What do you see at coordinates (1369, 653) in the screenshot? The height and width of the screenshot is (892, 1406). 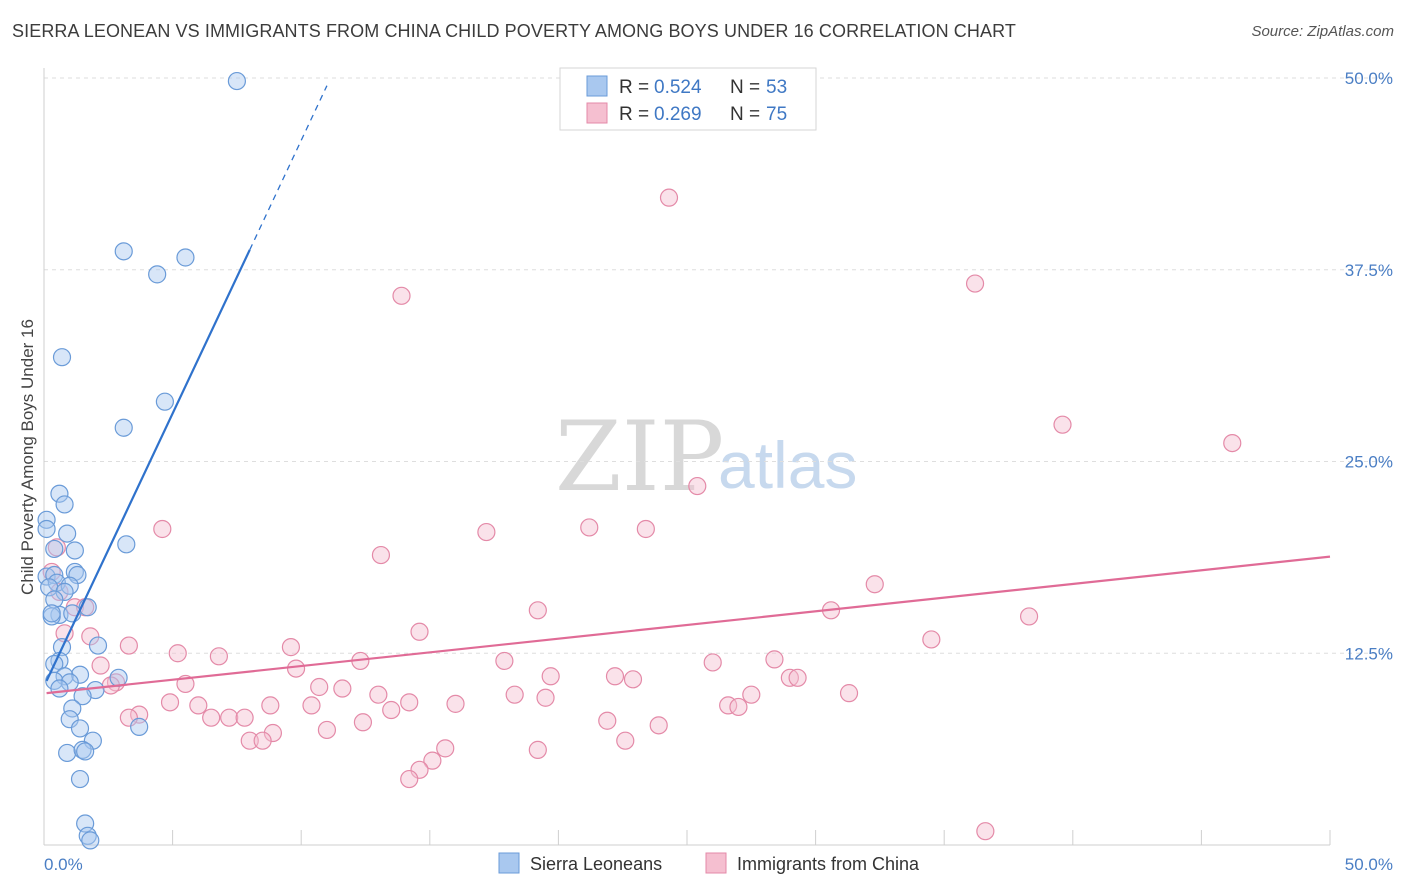 I see `y-tick-label-0: 12.5%` at bounding box center [1369, 653].